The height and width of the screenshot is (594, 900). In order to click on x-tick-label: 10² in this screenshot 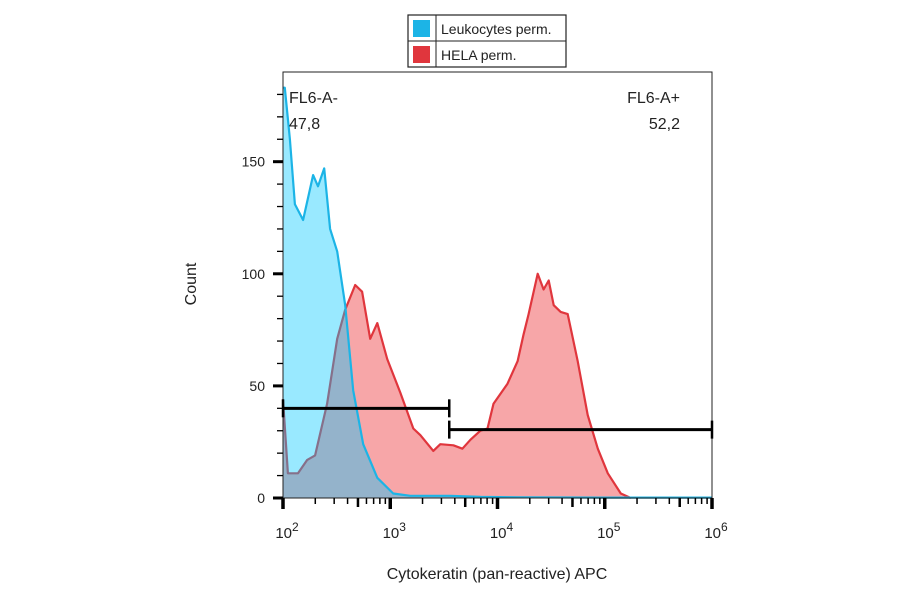, I will do `click(287, 531)`.